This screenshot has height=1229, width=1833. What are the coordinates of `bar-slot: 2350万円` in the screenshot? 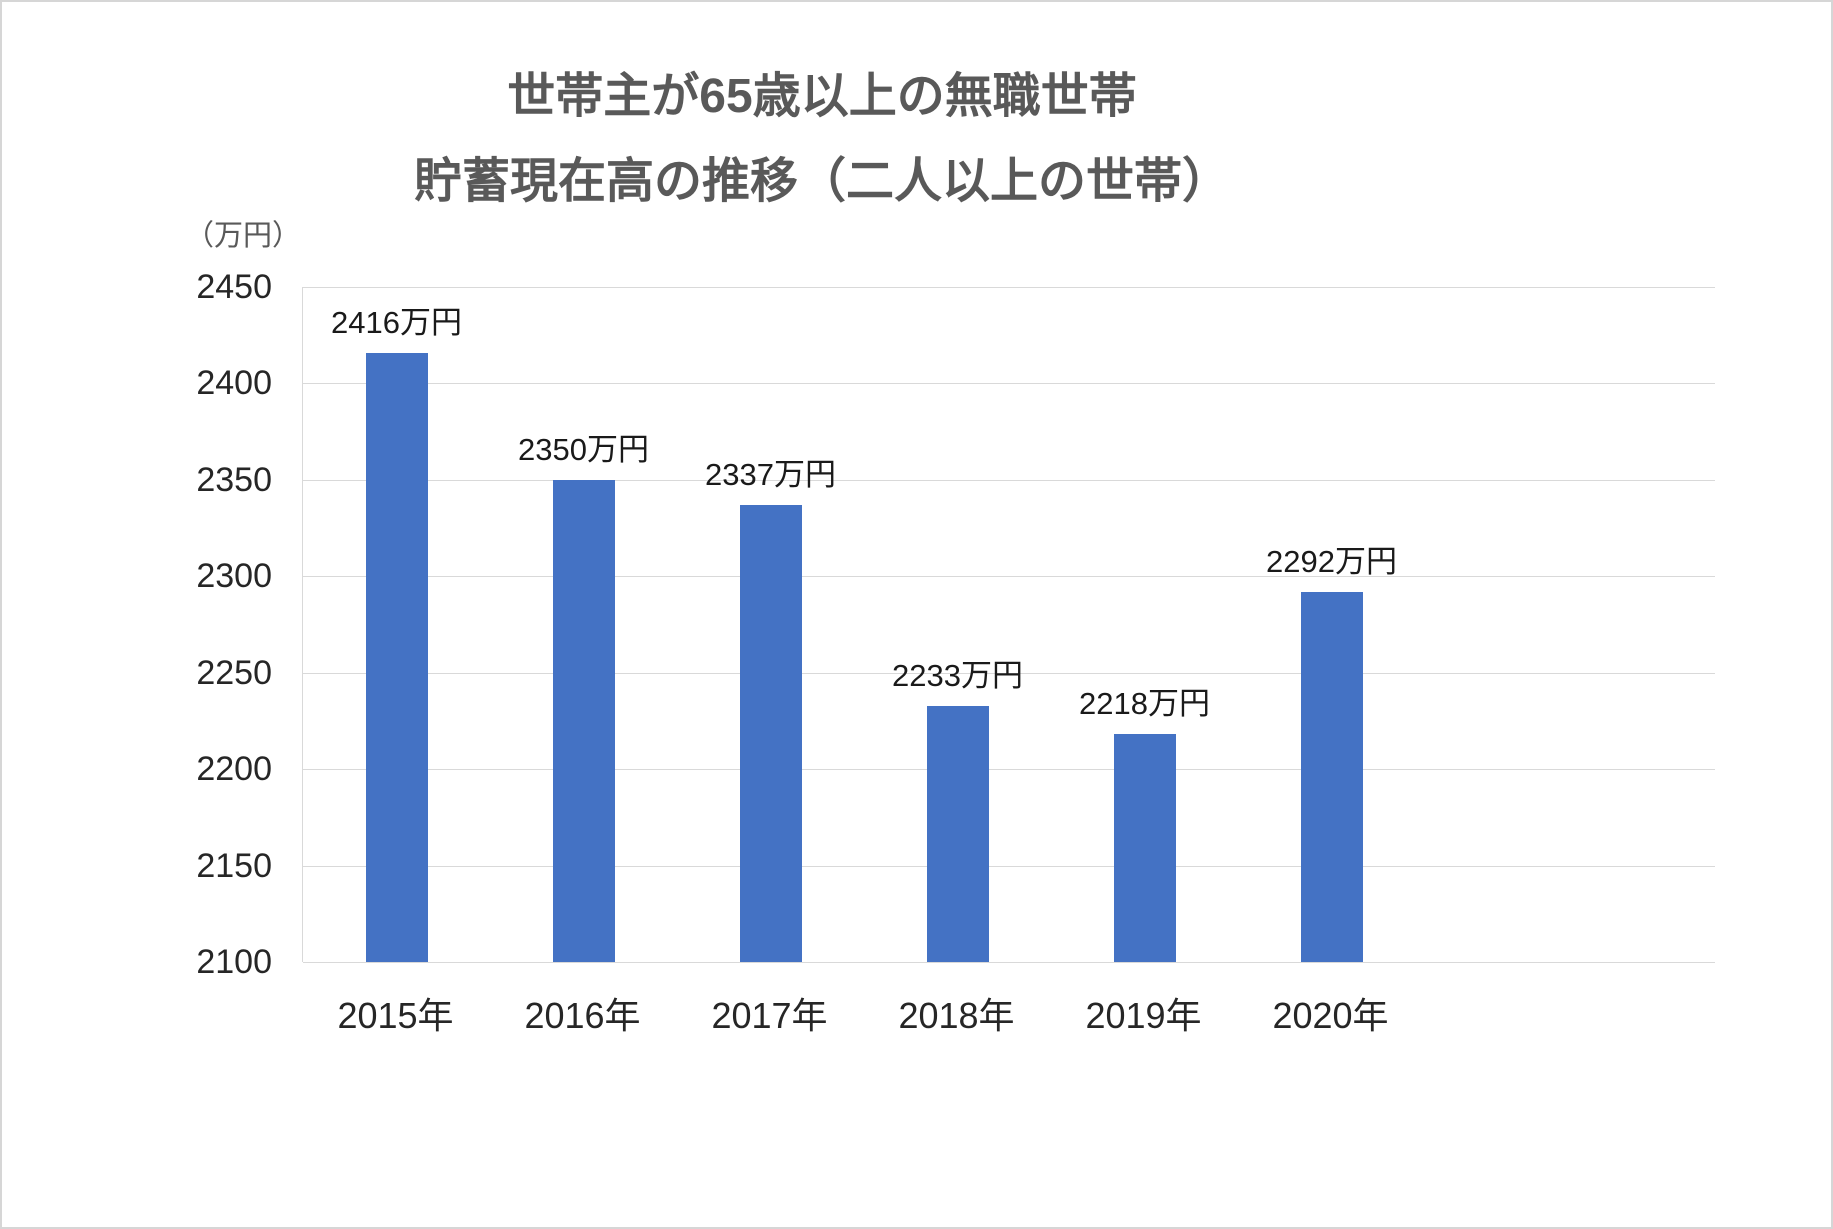 It's located at (583, 624).